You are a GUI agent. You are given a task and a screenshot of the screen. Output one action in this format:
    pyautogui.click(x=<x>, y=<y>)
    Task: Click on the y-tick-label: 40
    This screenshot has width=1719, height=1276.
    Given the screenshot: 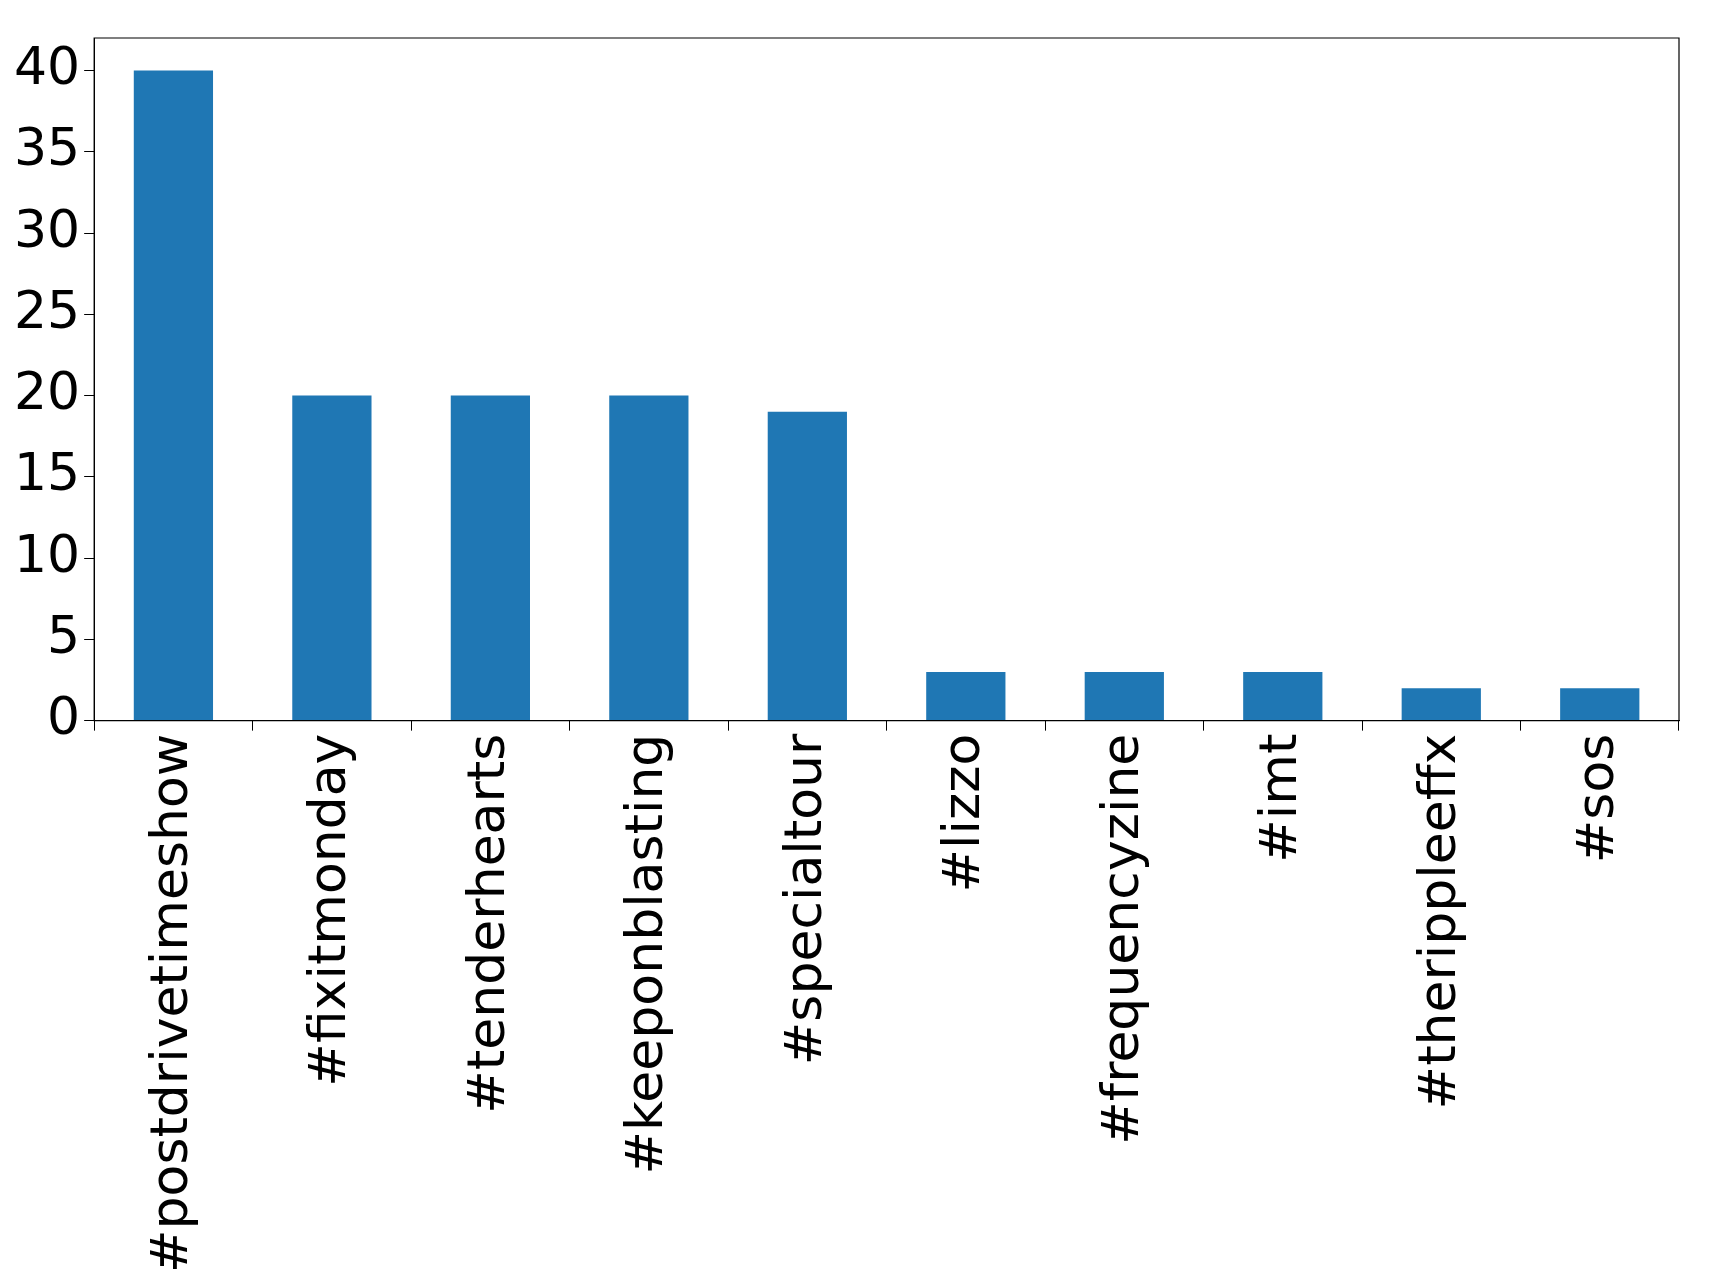 What is the action you would take?
    pyautogui.click(x=47, y=66)
    